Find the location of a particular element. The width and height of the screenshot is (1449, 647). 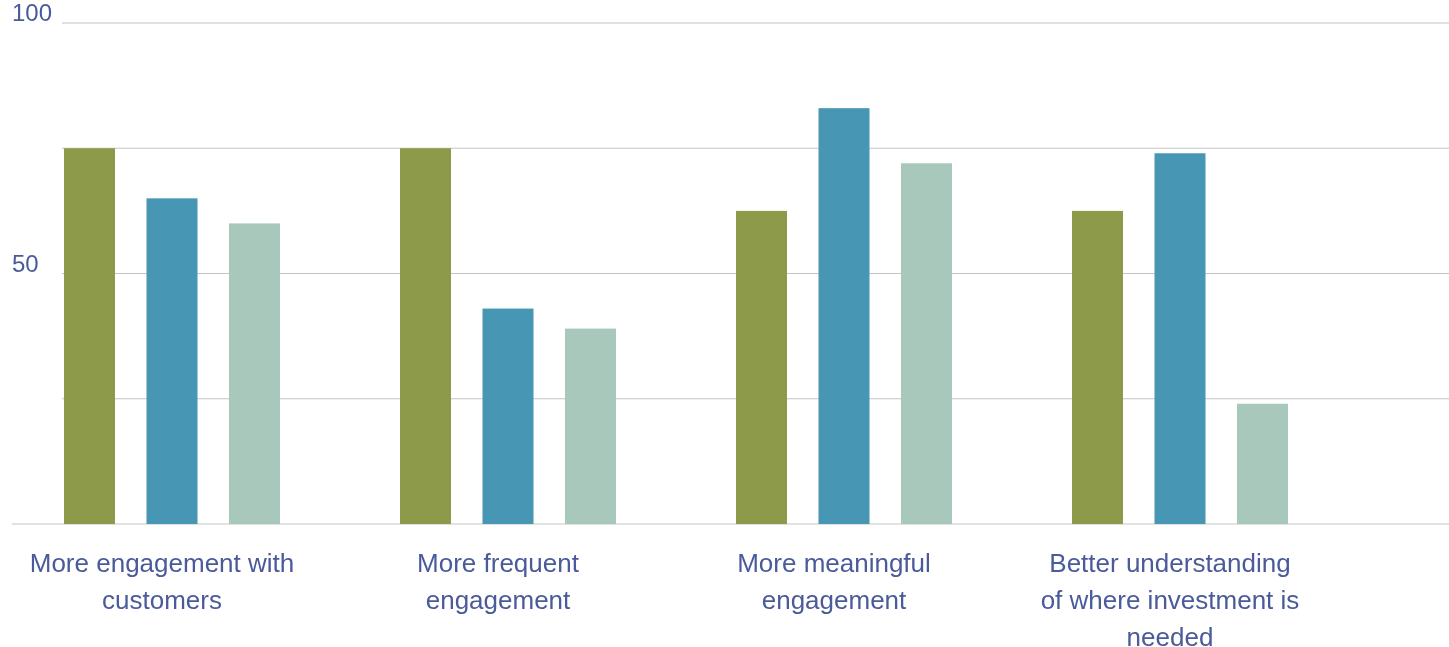

x-tick-label: More engagement with customers is located at coordinates (162, 581).